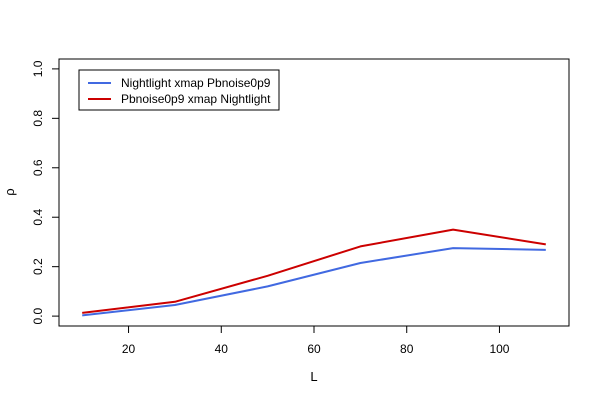 The height and width of the screenshot is (400, 600). Describe the element at coordinates (313, 376) in the screenshot. I see `x-axis-label: L` at that location.